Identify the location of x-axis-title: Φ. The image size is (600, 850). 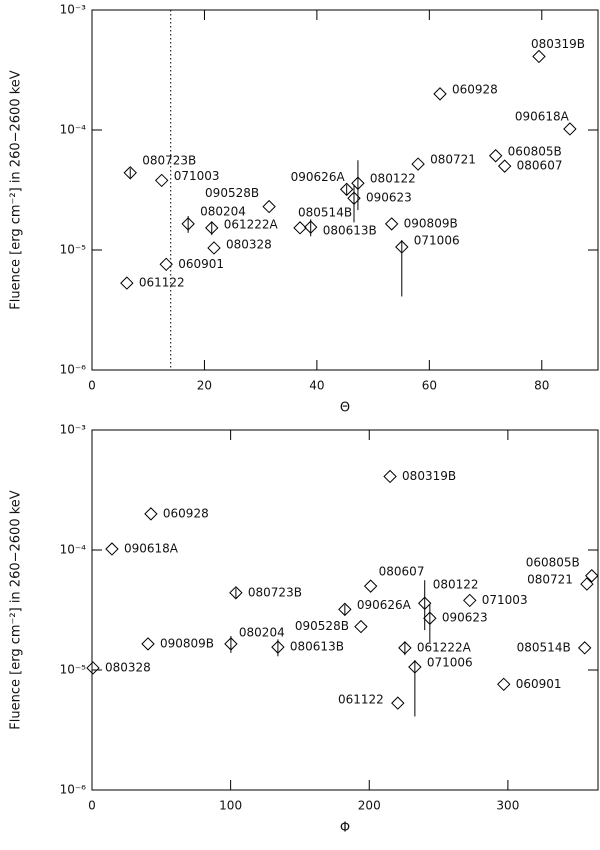
(345, 828).